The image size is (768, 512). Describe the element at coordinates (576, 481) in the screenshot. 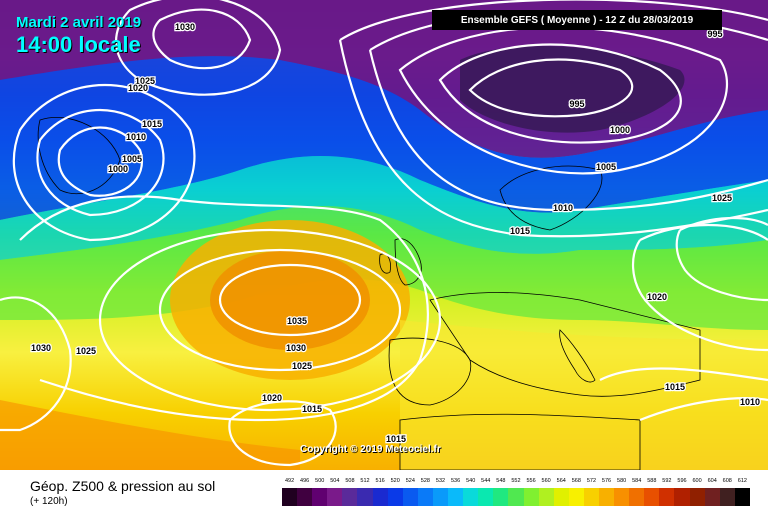

I see `colorbar-label: 568` at that location.